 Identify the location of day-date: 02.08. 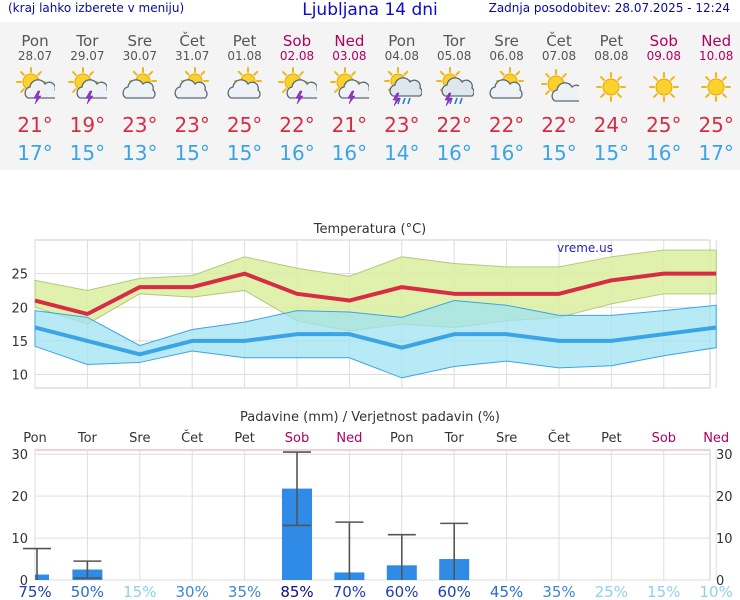
(297, 56).